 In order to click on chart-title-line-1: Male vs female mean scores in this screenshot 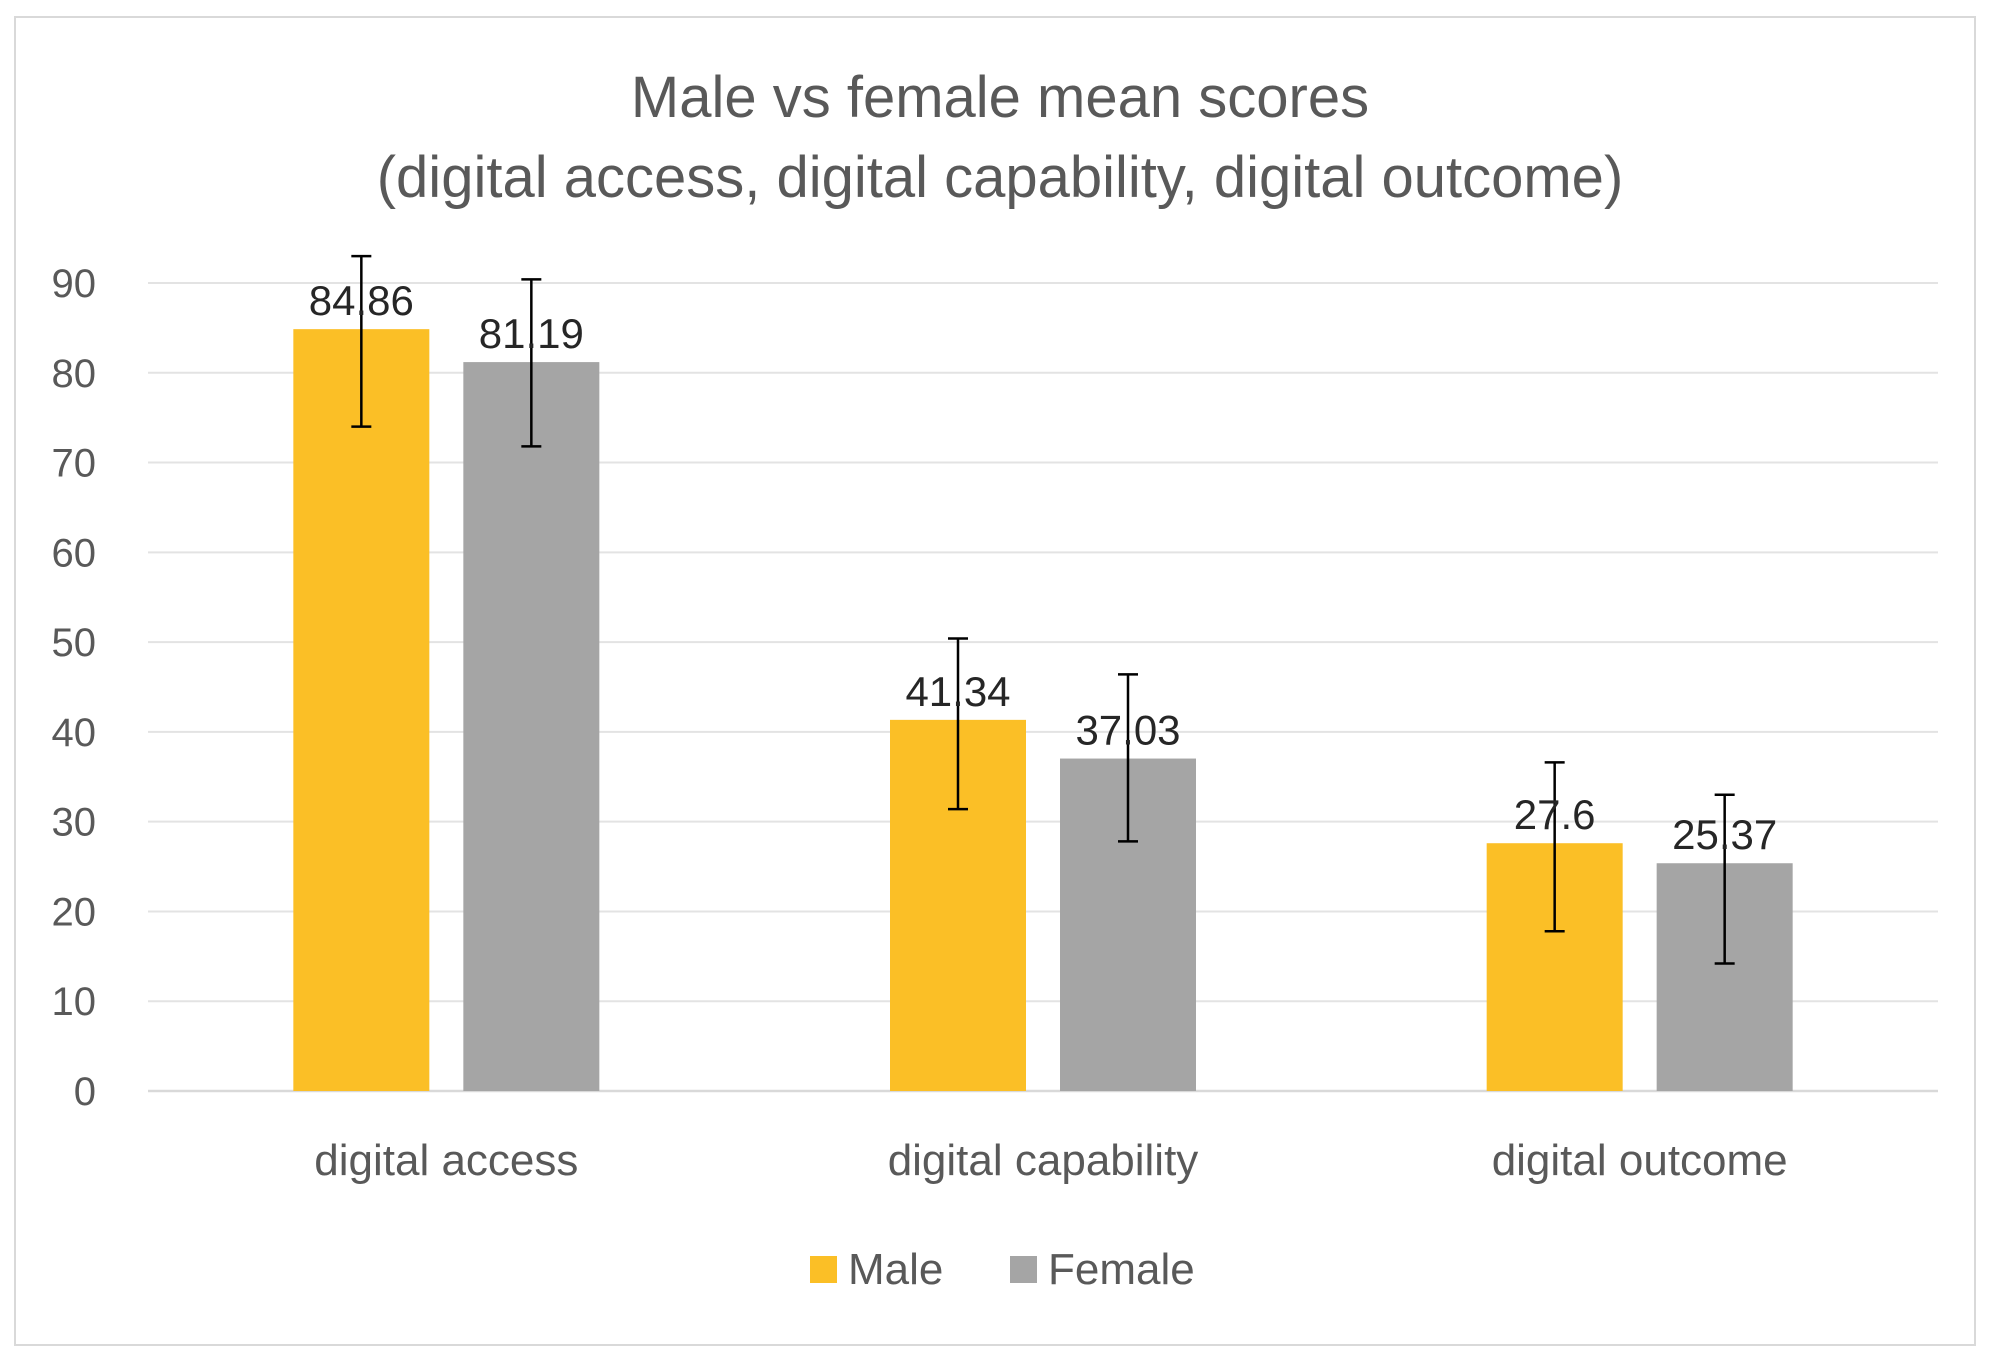, I will do `click(1000, 97)`.